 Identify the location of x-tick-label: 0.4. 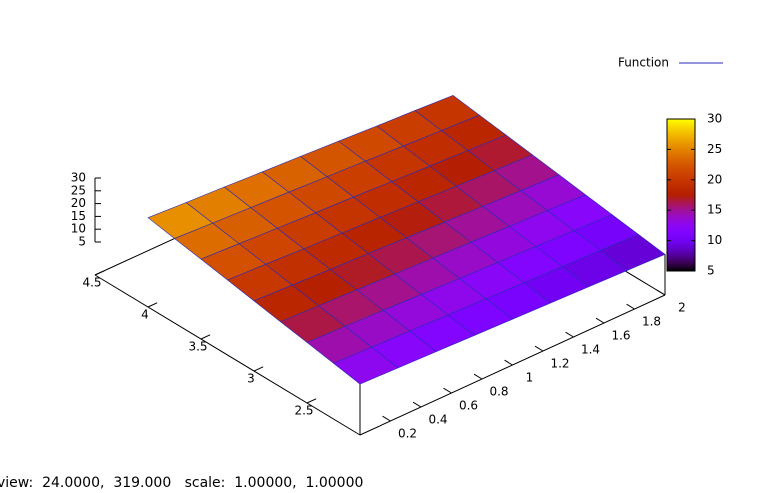
(437, 420).